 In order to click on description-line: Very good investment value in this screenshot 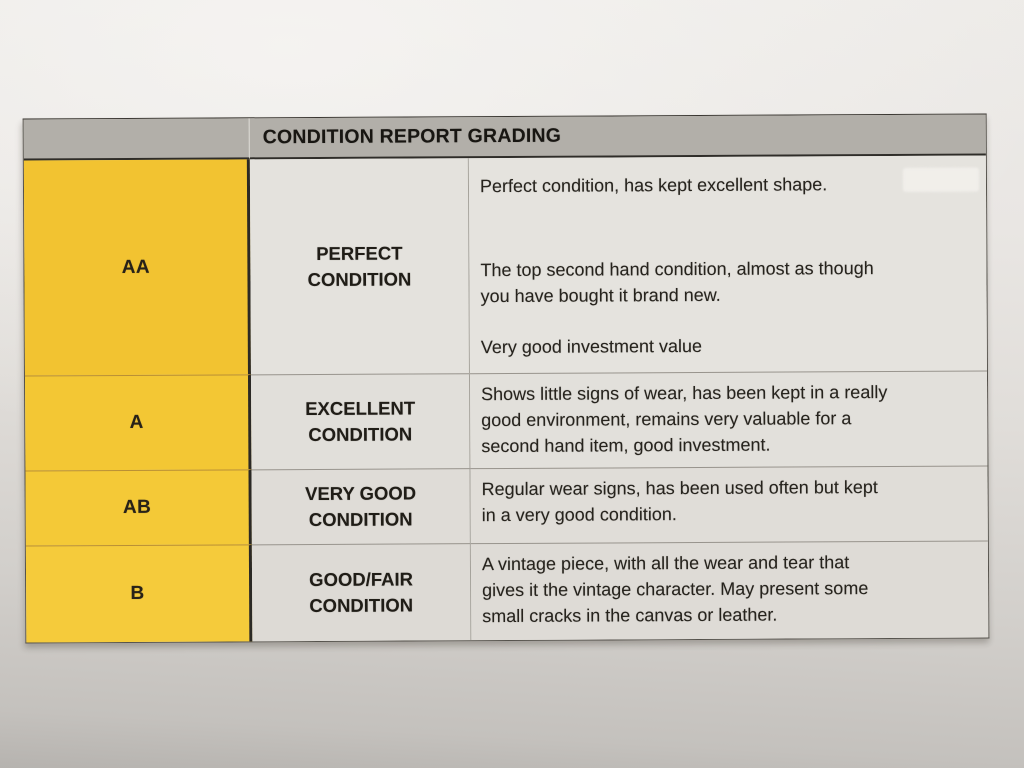, I will do `click(591, 346)`.